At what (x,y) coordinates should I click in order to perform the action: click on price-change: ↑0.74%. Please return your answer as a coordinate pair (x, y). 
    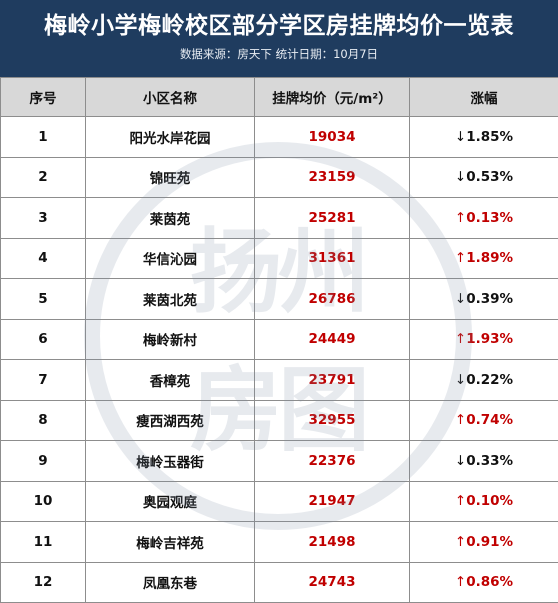
    Looking at the image, I should click on (484, 420).